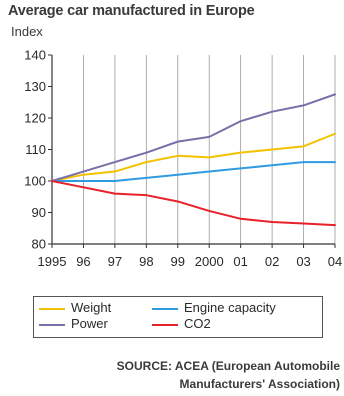 Image resolution: width=344 pixels, height=396 pixels. Describe the element at coordinates (35, 149) in the screenshot. I see `y-tick-label-110: 110` at that location.